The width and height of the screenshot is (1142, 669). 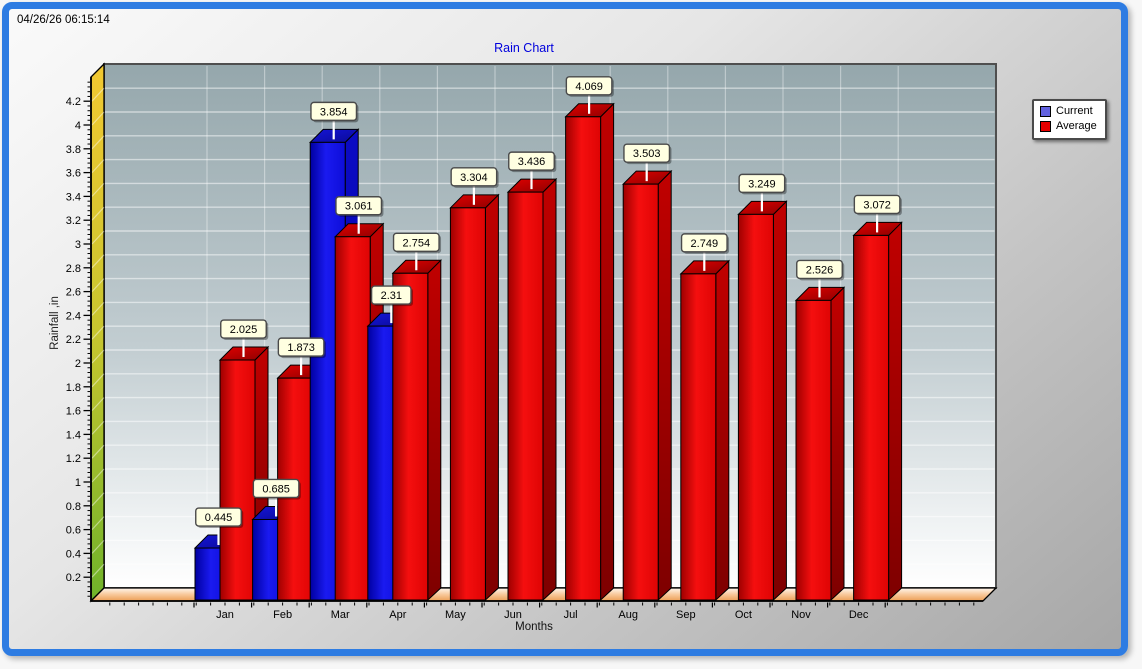 I want to click on y-tick-label: 1, so click(x=78, y=483).